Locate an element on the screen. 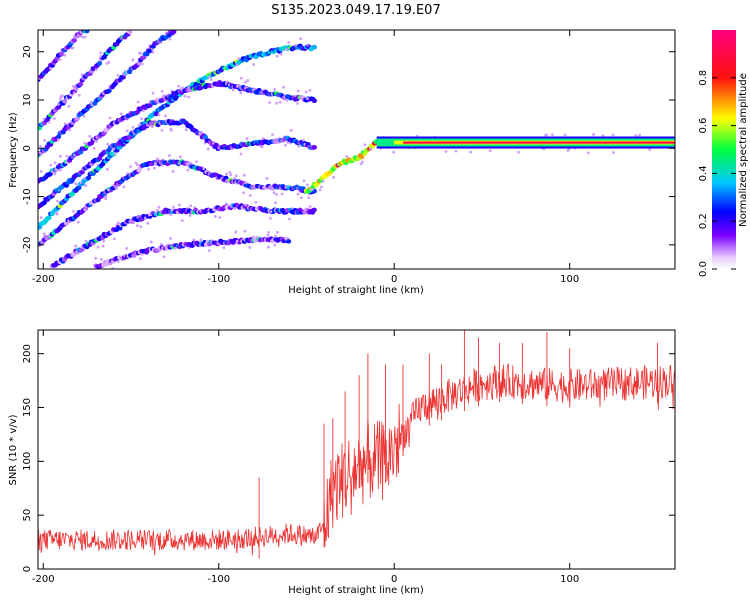  colorbar-tick-label: 0.2 is located at coordinates (703, 221).